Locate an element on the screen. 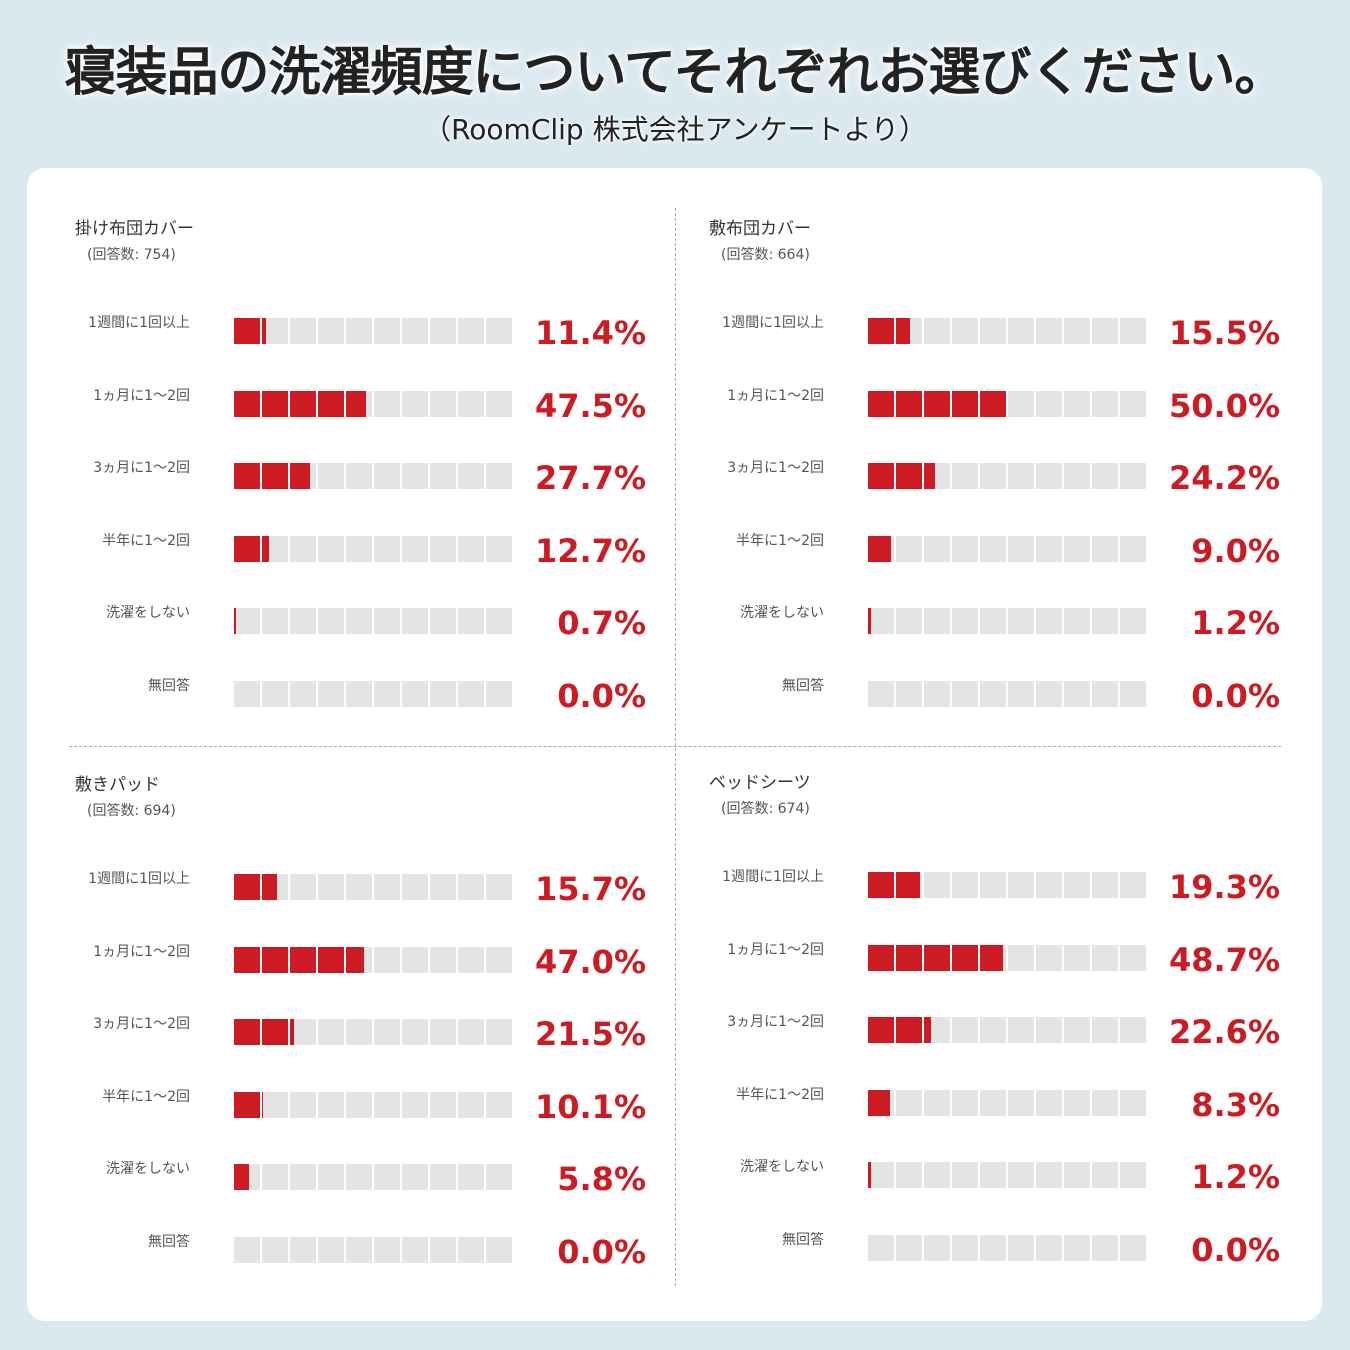 Image resolution: width=1350 pixels, height=1350 pixels. page-title: 寝装品の洗濯頻度についてそれぞれお選びください。 is located at coordinates (675, 73).